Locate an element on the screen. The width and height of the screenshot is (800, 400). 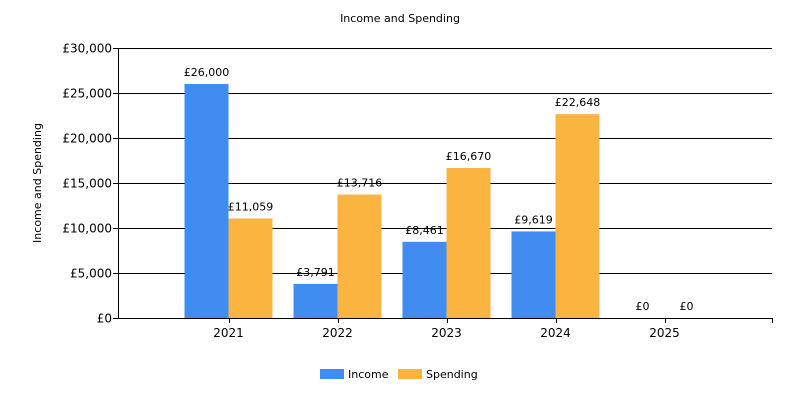
bar-income-2024 is located at coordinates (533, 274).